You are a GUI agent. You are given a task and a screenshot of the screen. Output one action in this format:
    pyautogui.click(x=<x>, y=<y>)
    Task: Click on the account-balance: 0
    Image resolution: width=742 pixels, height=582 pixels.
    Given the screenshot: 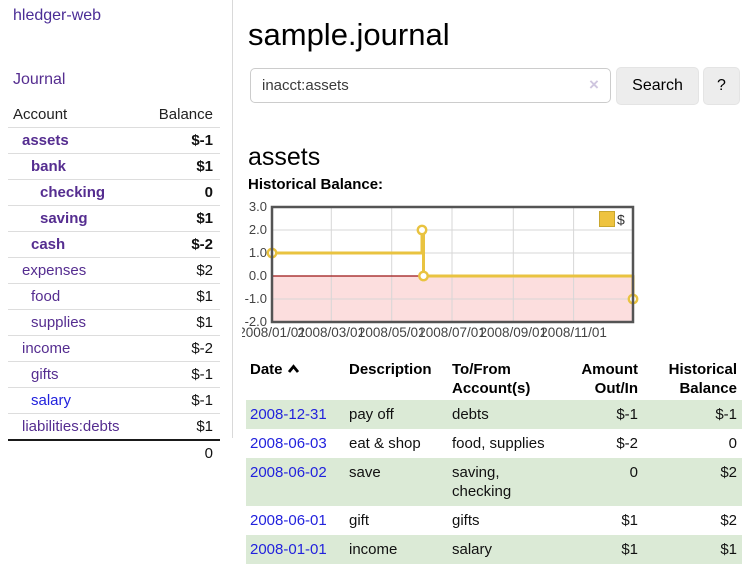 What is the action you would take?
    pyautogui.click(x=184, y=192)
    